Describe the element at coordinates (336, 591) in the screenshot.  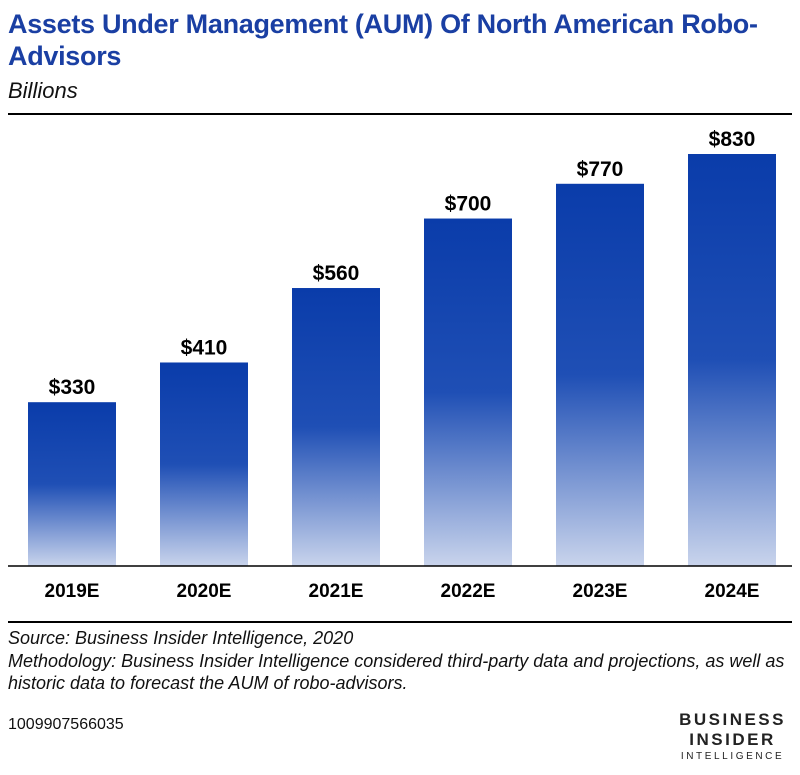
I see `x-tick-label-2021E: 2021E` at that location.